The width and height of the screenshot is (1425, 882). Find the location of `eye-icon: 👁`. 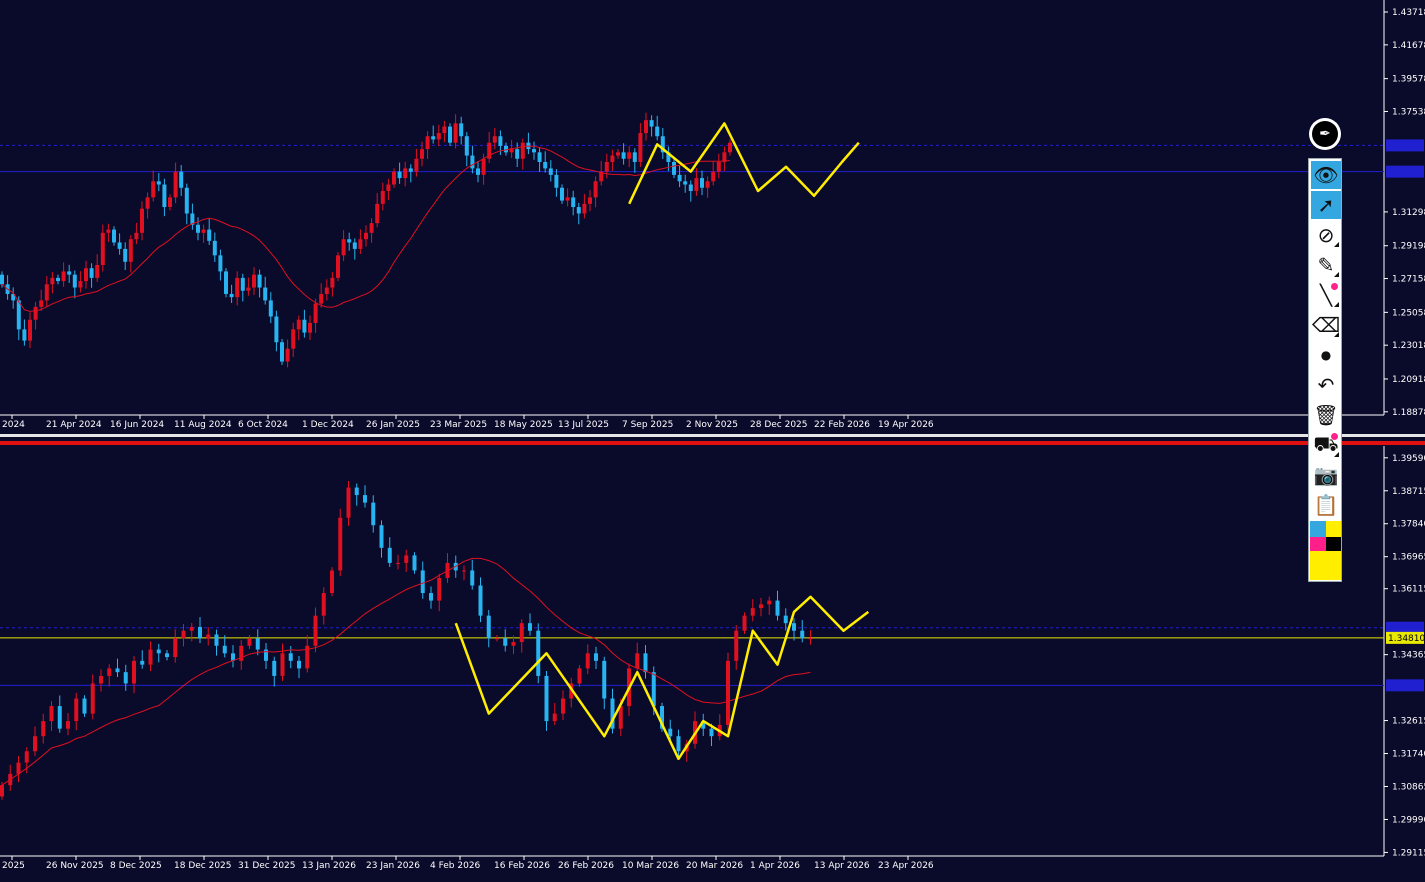

eye-icon: 👁 is located at coordinates (1326, 175).